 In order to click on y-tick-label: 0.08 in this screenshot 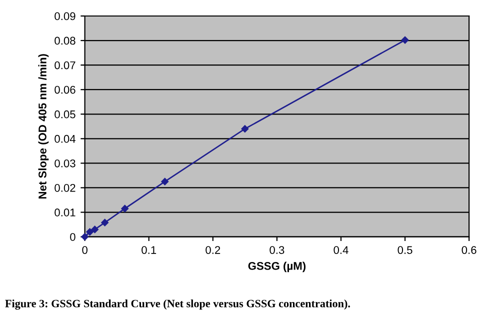, I will do `click(65, 40)`.